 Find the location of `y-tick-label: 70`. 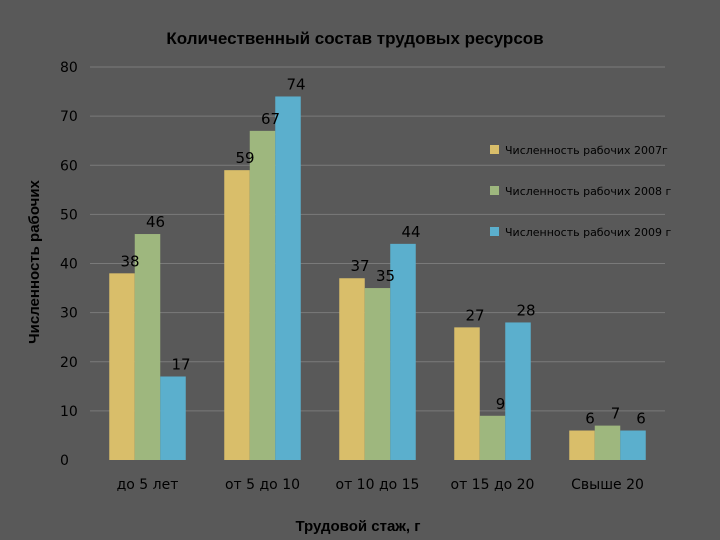

y-tick-label: 70 is located at coordinates (69, 117).